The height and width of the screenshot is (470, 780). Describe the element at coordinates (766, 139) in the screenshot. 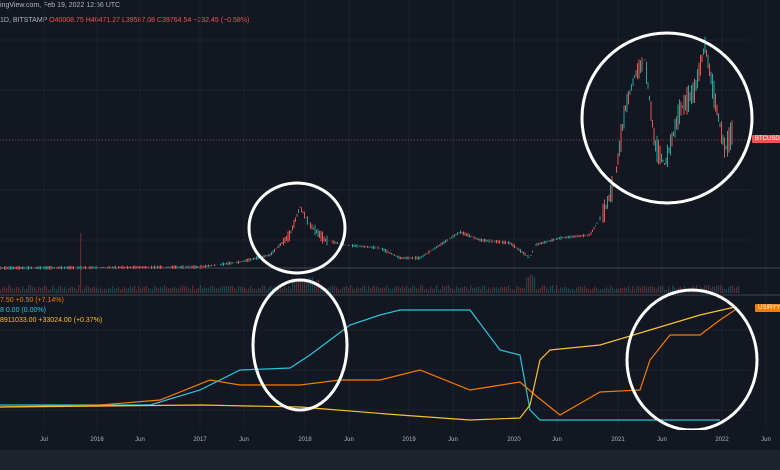

I see `price-badge: BTCUSD` at that location.